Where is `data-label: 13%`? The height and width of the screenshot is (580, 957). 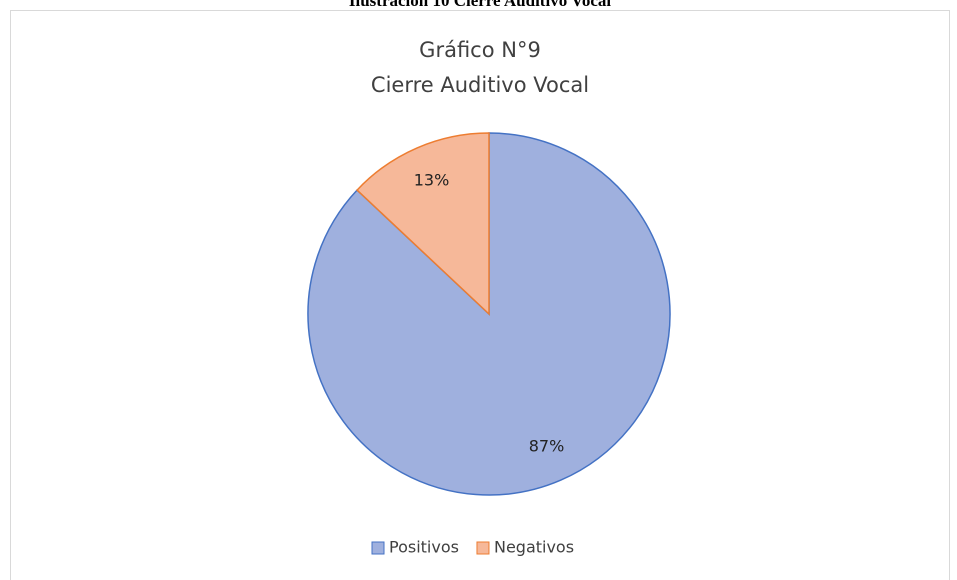 data-label: 13% is located at coordinates (432, 180).